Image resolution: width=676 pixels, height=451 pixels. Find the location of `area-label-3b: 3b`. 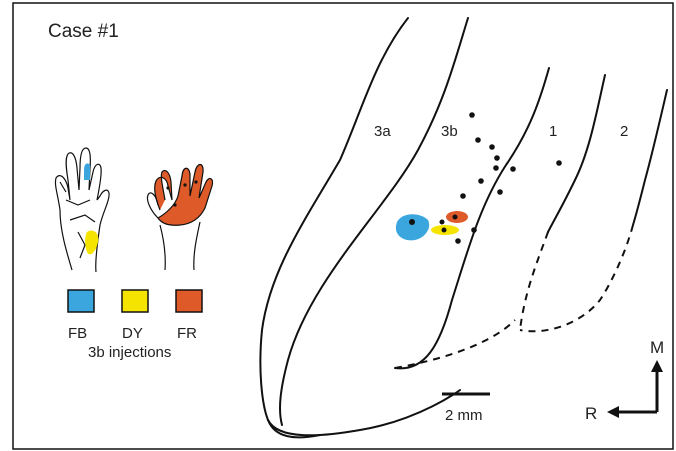

area-label-3b: 3b is located at coordinates (449, 131).